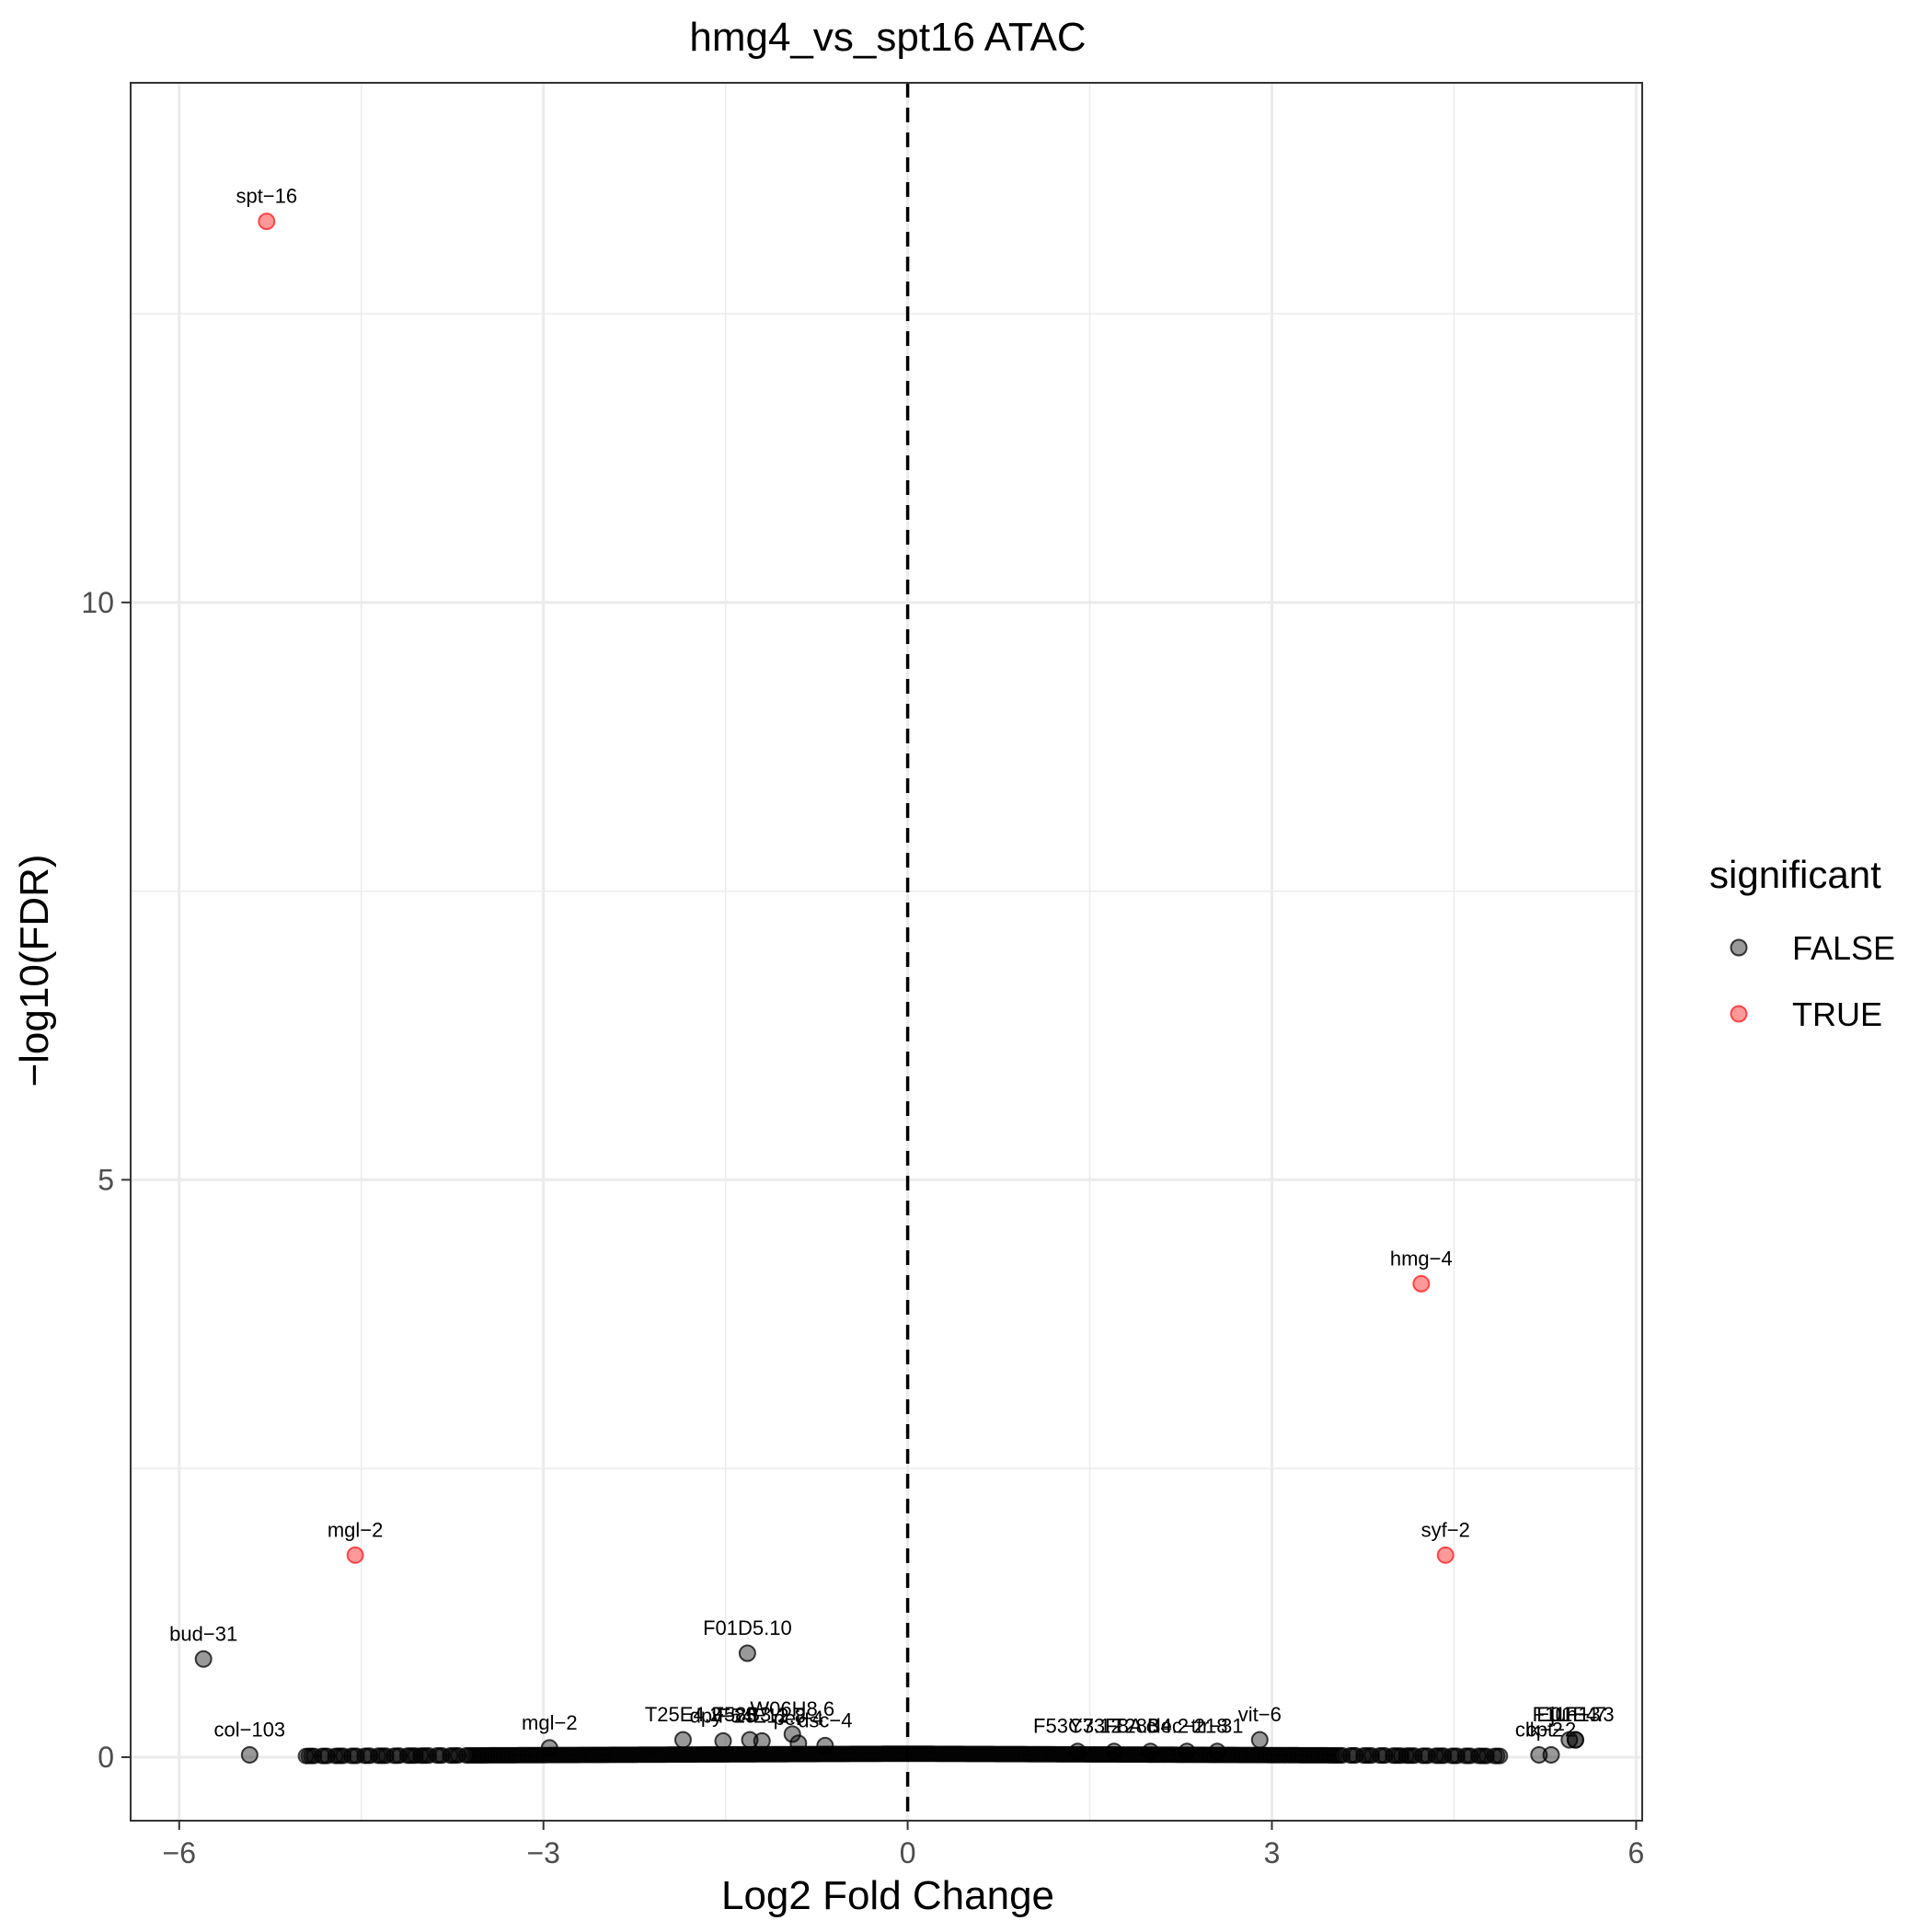 The image size is (1932, 1932). I want to click on x-tick-label: 6, so click(1636, 1852).